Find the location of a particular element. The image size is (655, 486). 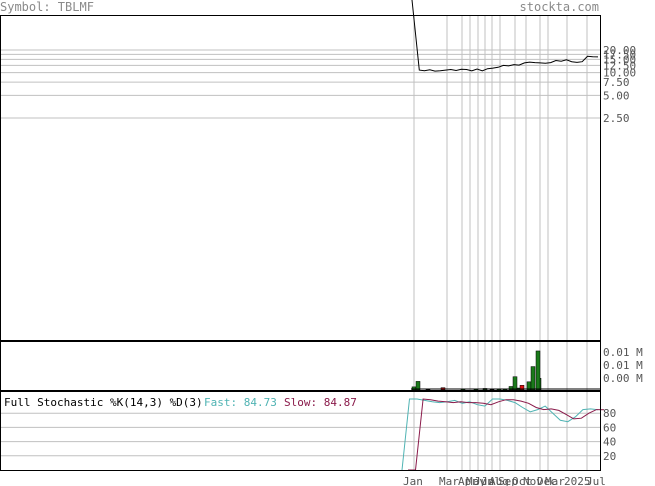

volume-tick-label: 0.00 M is located at coordinates (623, 378).